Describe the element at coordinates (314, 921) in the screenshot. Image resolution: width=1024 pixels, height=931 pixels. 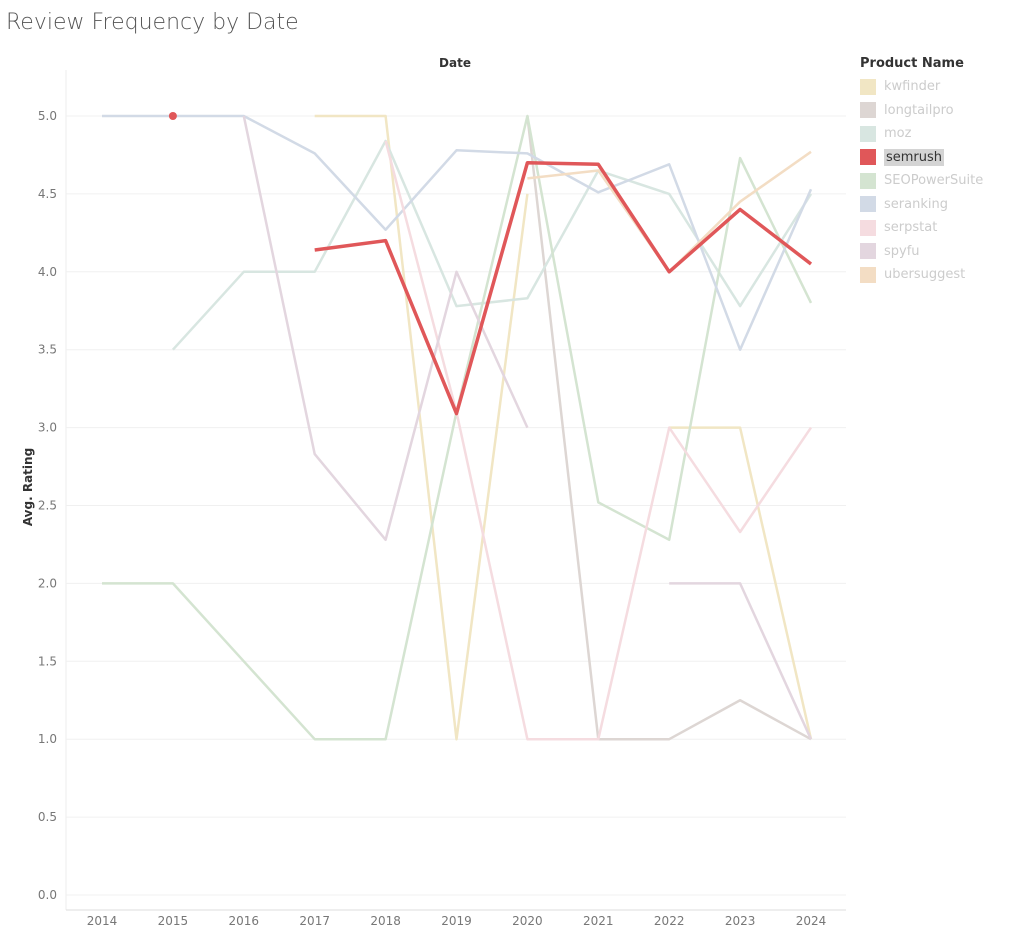
I see `x-tick-label: 2017` at that location.